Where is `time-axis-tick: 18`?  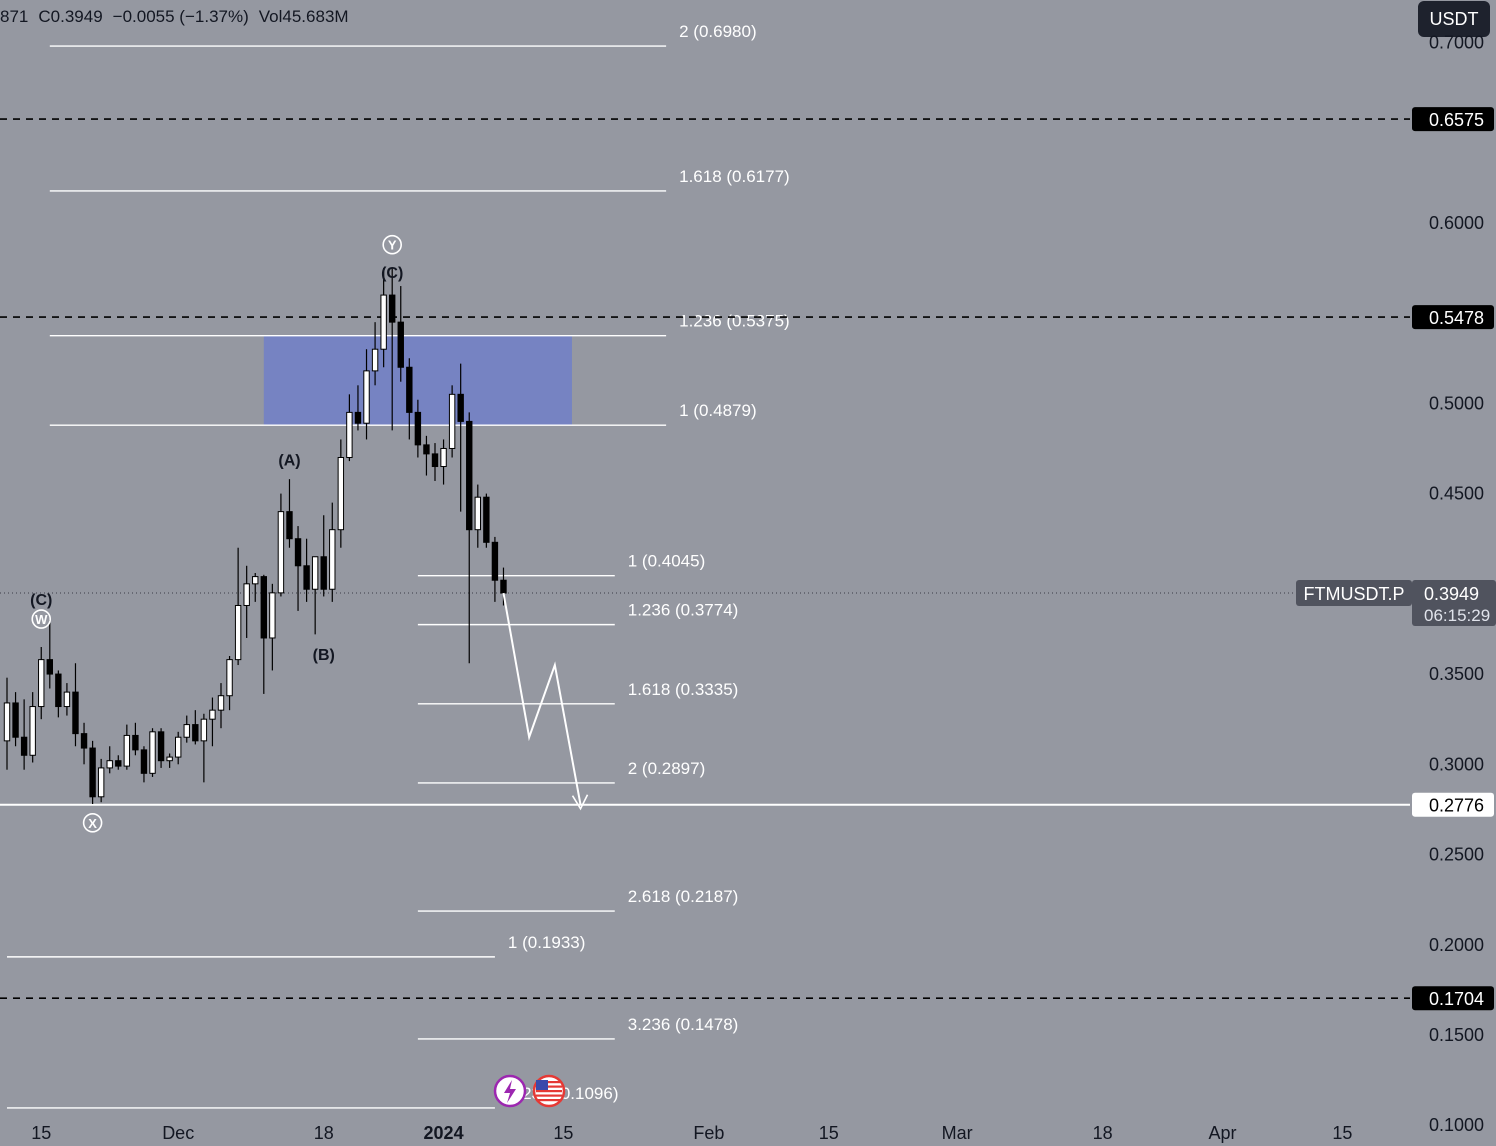 time-axis-tick: 18 is located at coordinates (324, 1133).